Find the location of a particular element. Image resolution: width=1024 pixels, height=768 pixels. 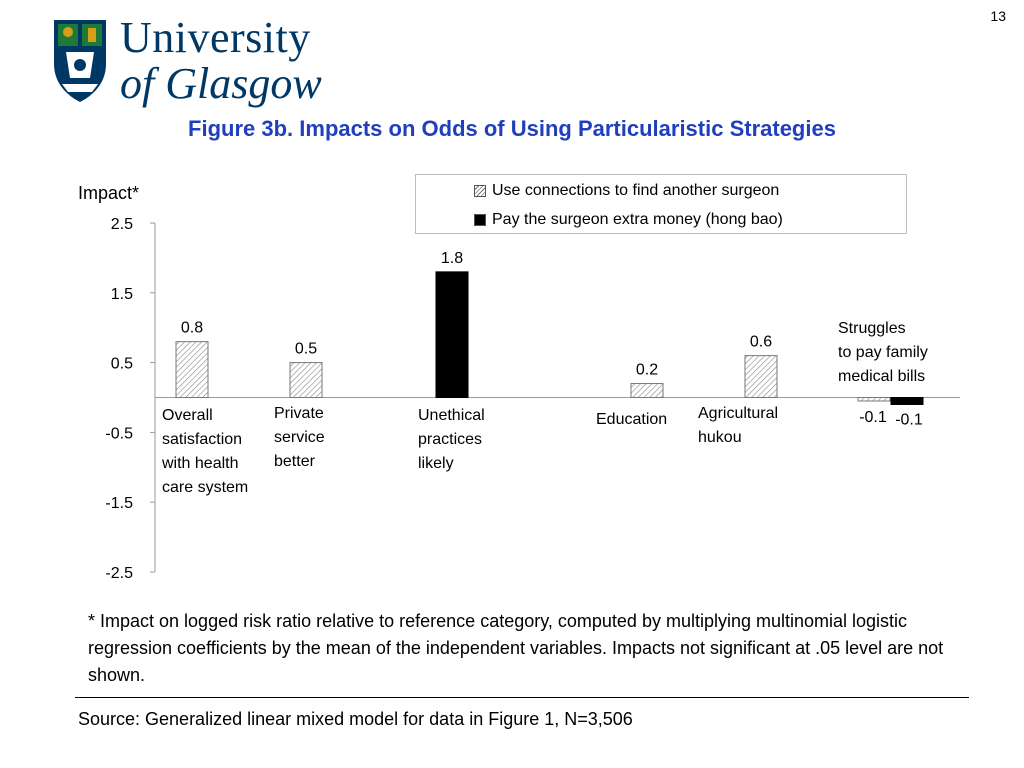

bar-value-label: 0.5 is located at coordinates (306, 349).